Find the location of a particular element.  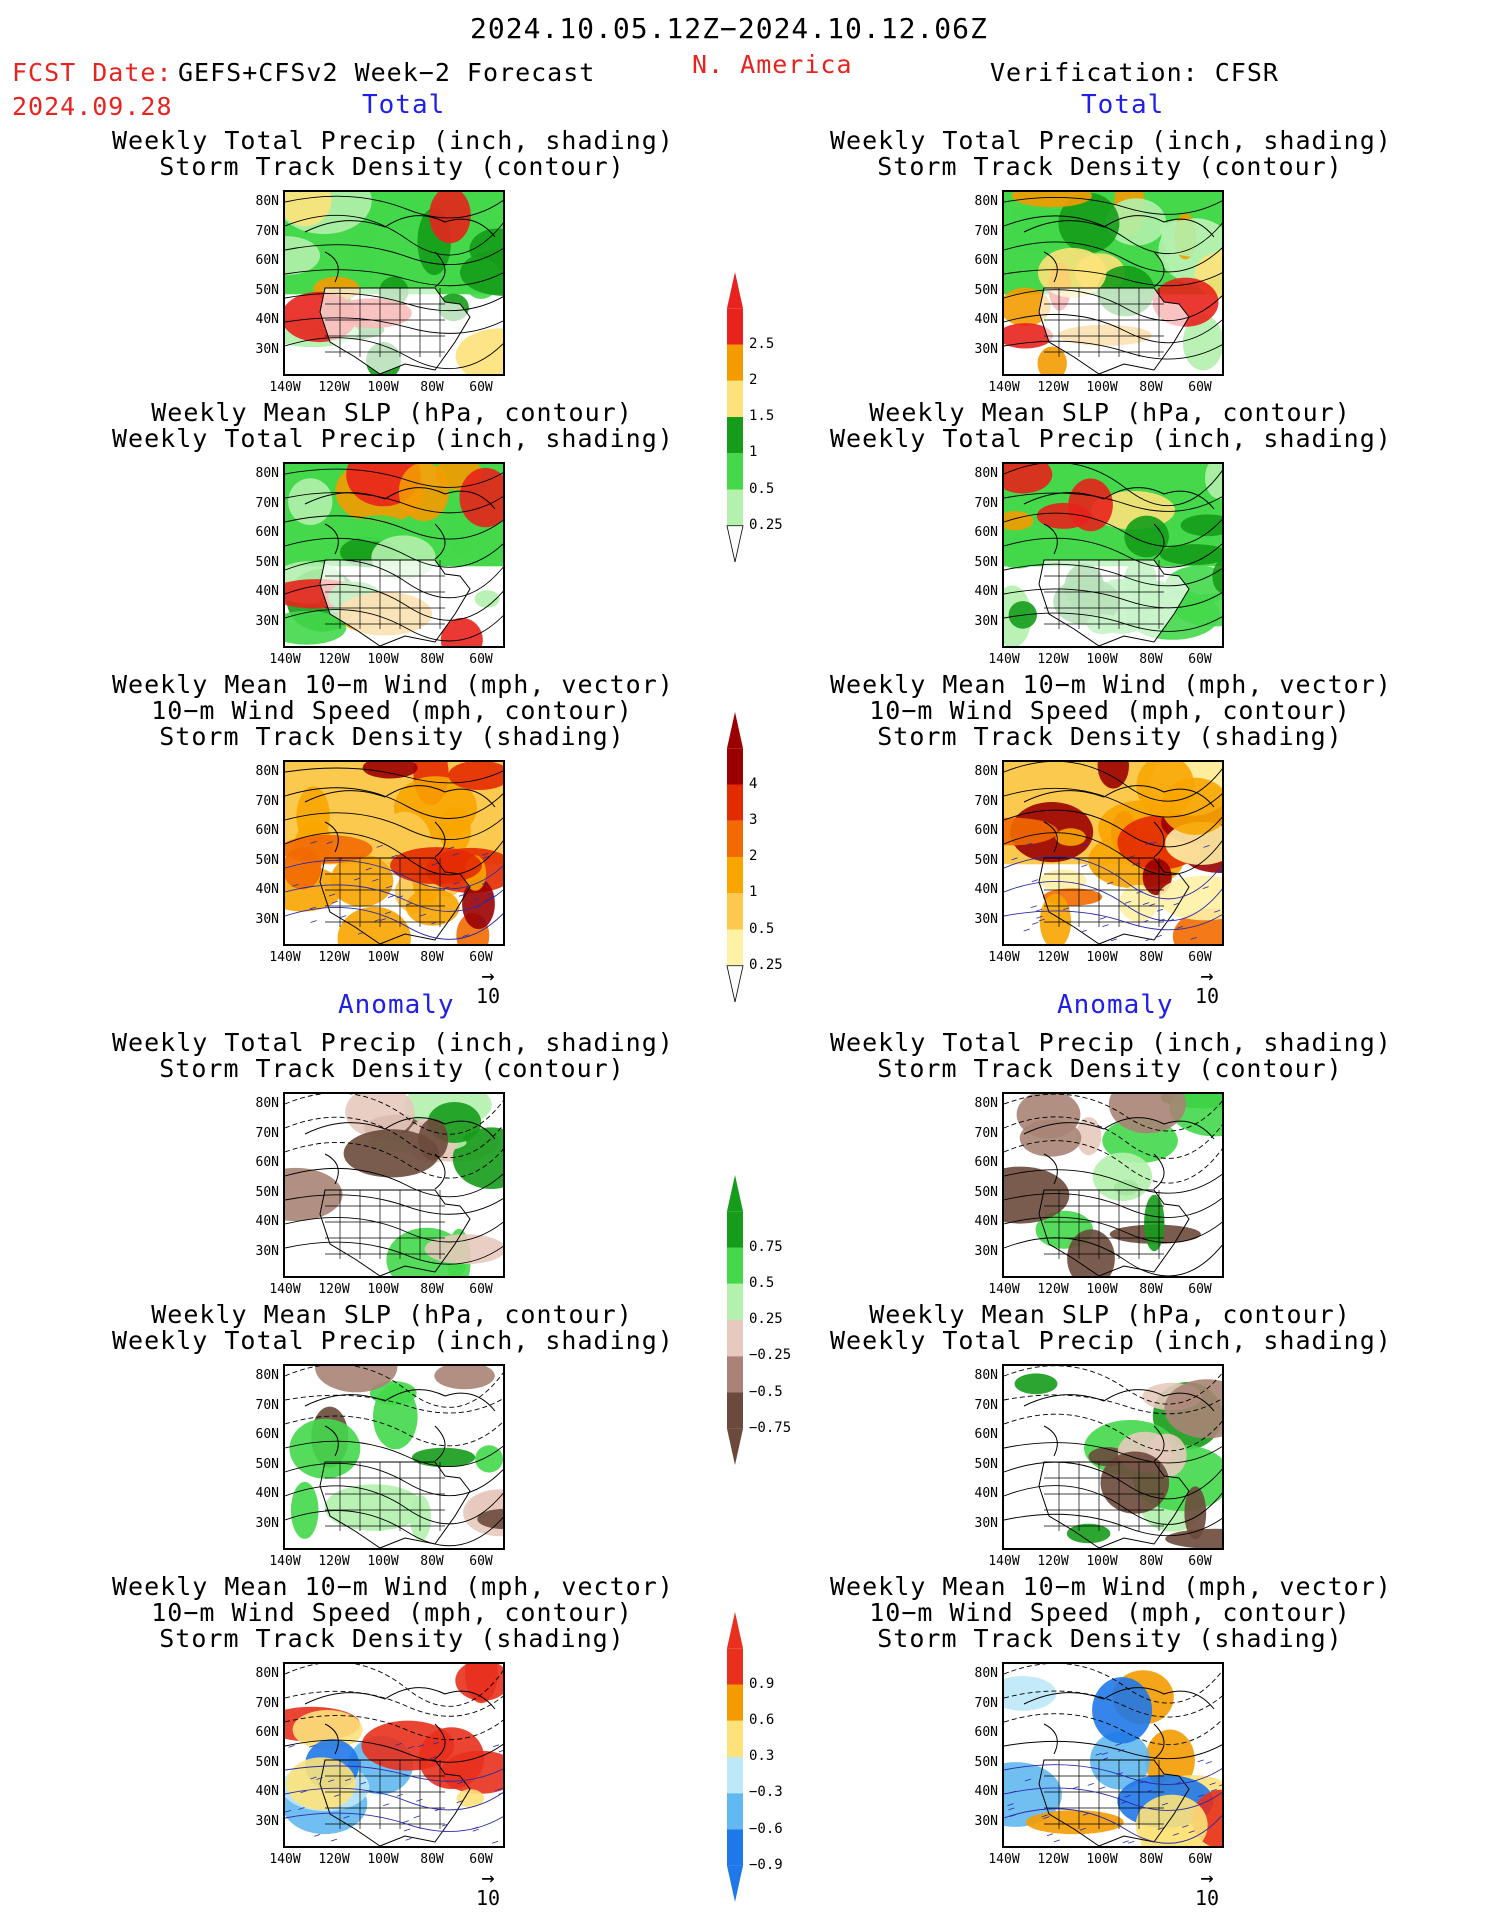

colorbar-label: 0.5 is located at coordinates (762, 1282).